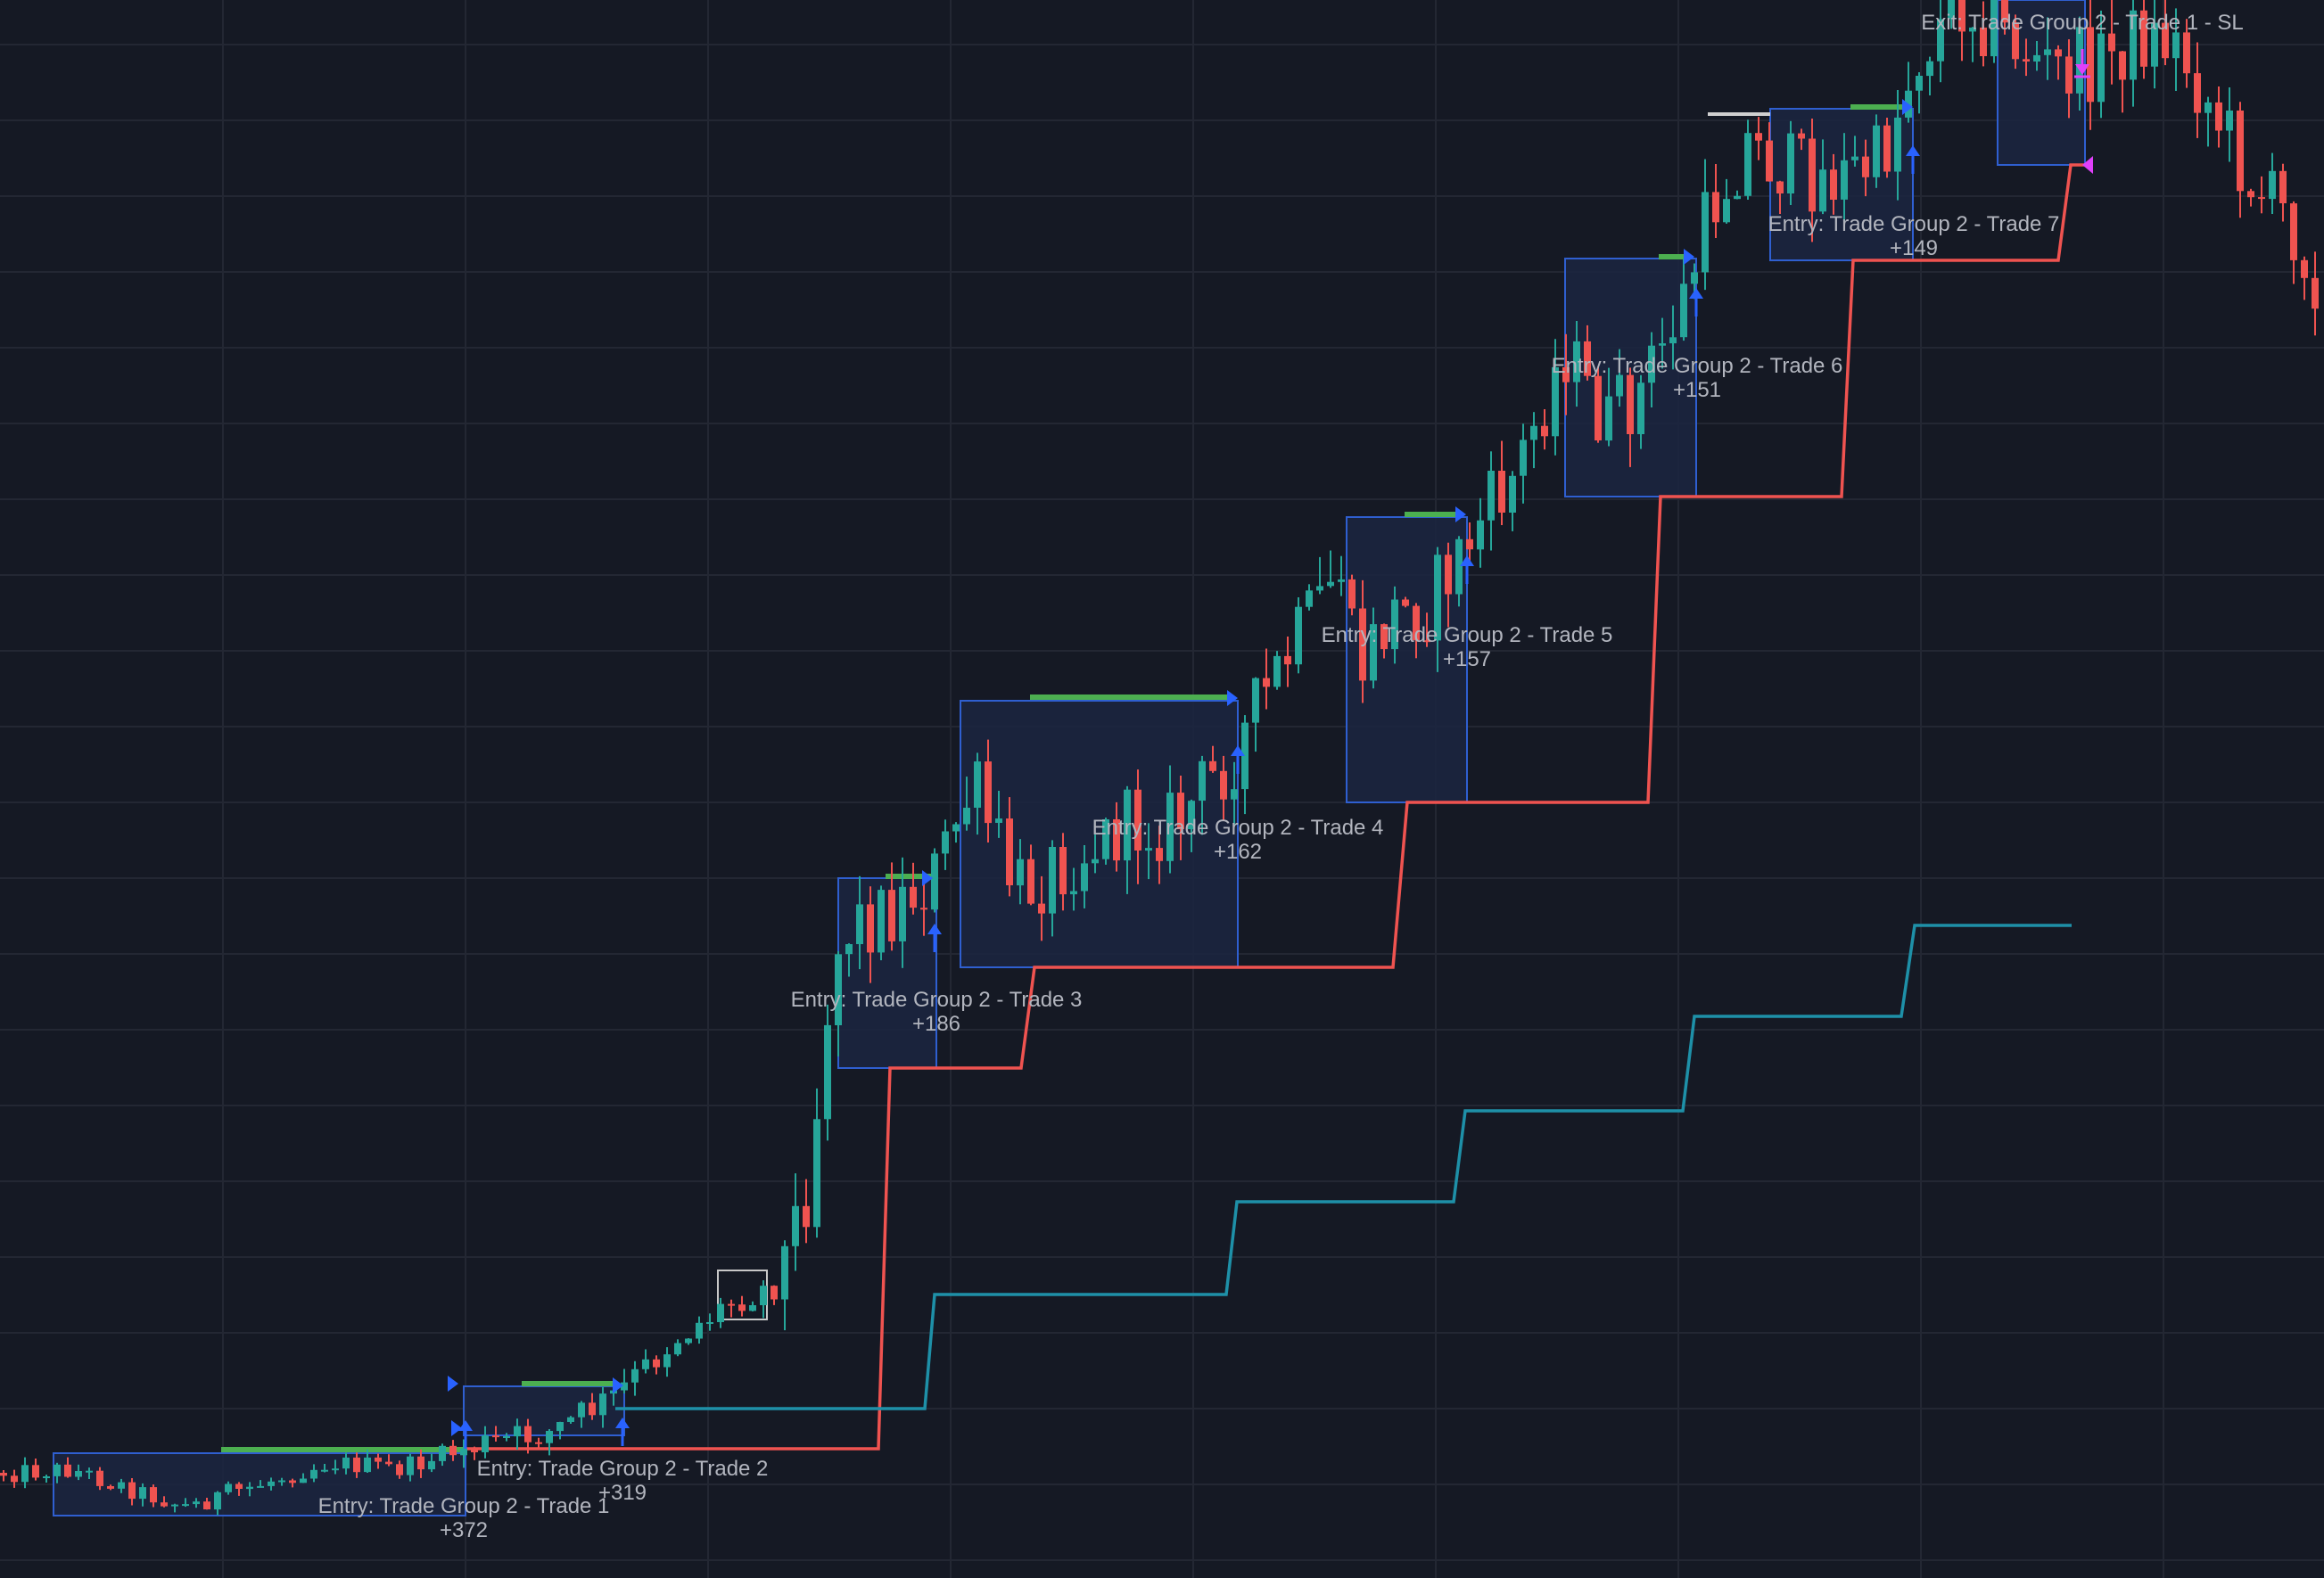  Describe the element at coordinates (1467, 659) in the screenshot. I see `trade-label-value: +157` at that location.